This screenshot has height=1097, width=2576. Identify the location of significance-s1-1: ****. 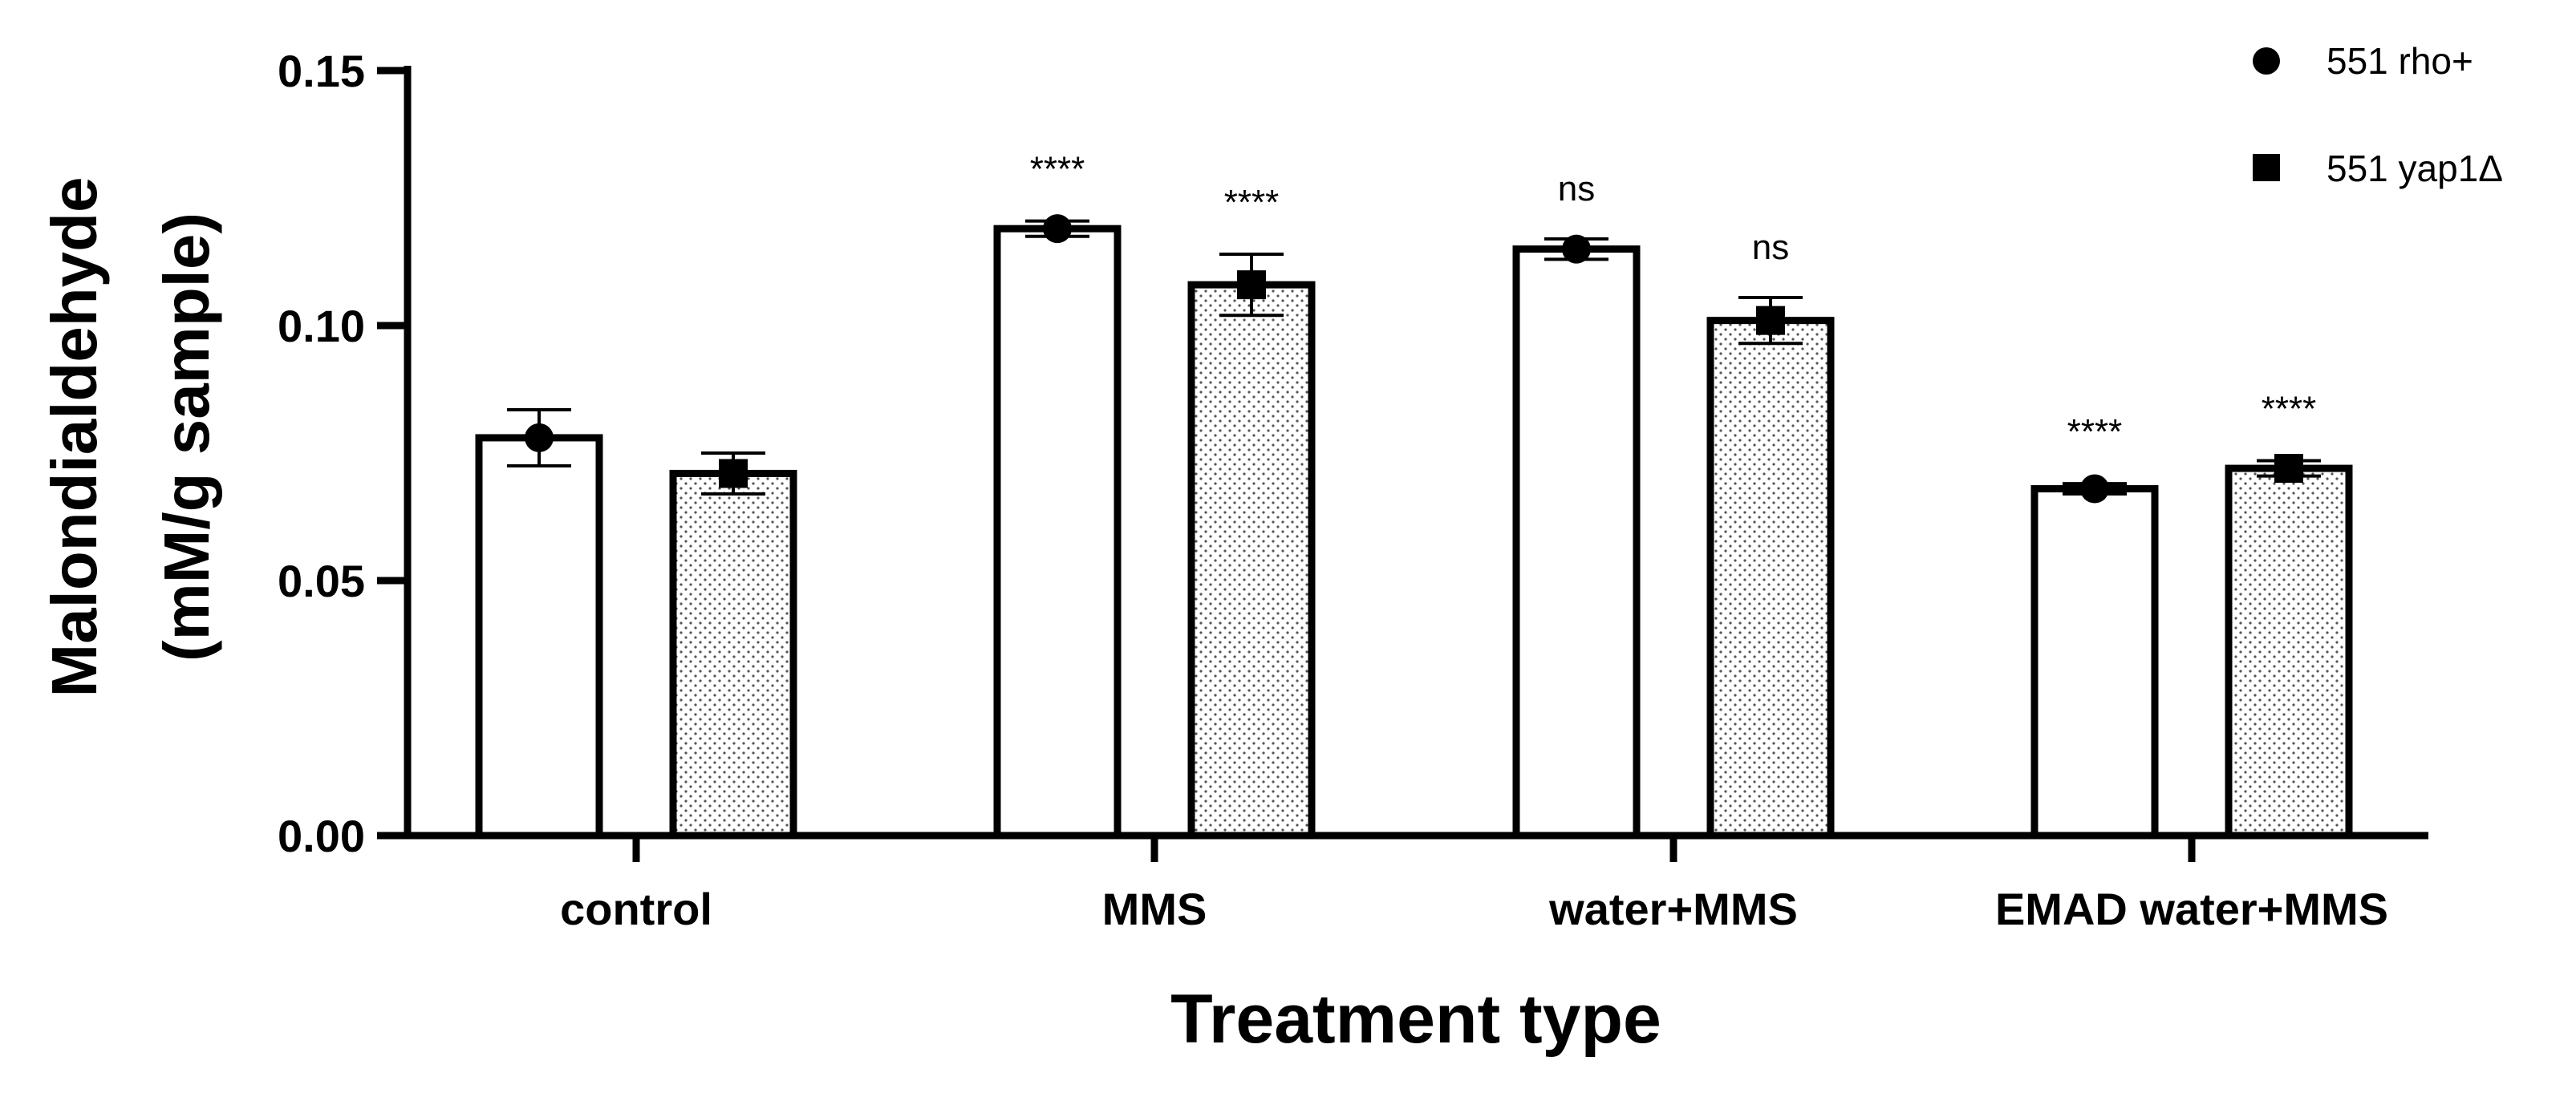
(1252, 202).